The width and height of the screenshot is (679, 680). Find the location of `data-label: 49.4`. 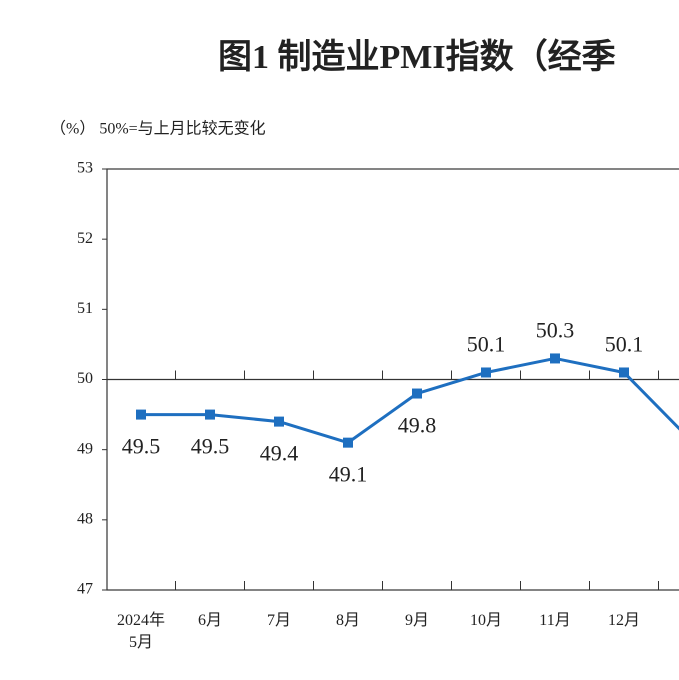

data-label: 49.4 is located at coordinates (279, 453).